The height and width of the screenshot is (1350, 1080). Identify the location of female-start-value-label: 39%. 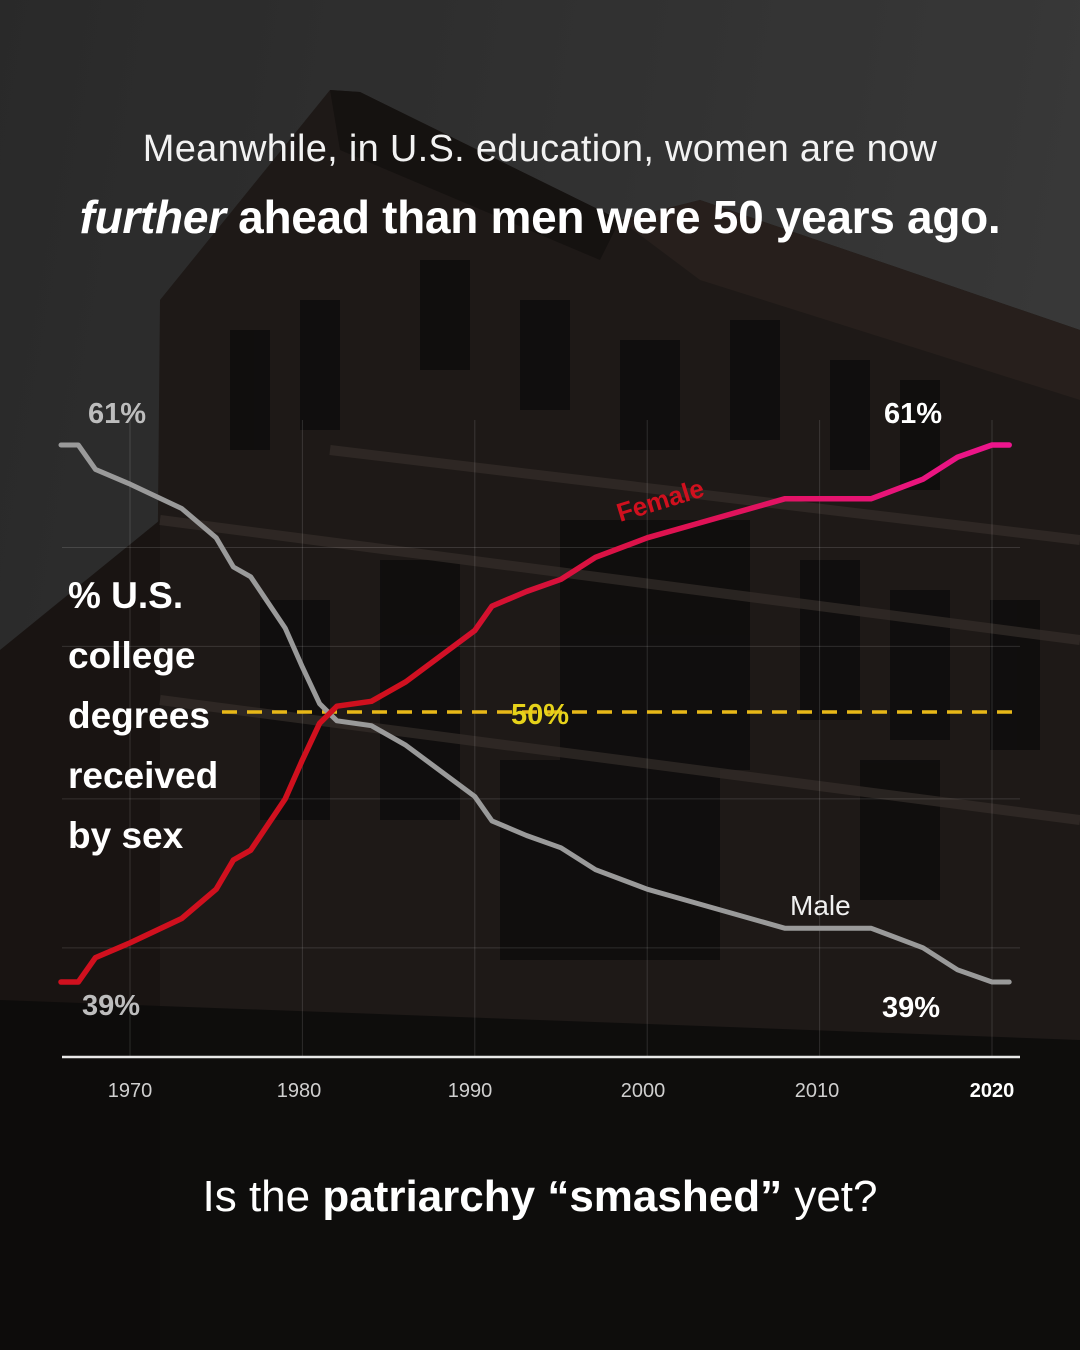
(111, 1006).